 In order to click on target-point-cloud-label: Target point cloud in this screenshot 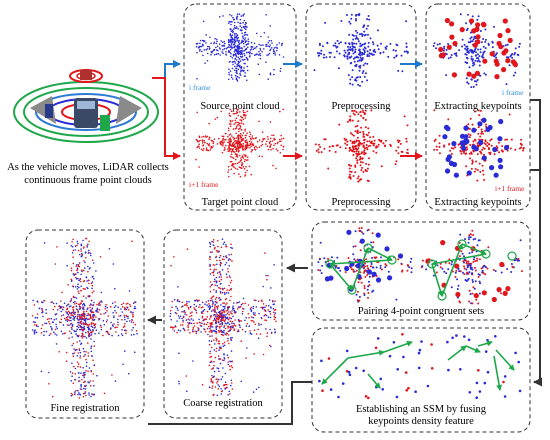, I will do `click(240, 202)`.